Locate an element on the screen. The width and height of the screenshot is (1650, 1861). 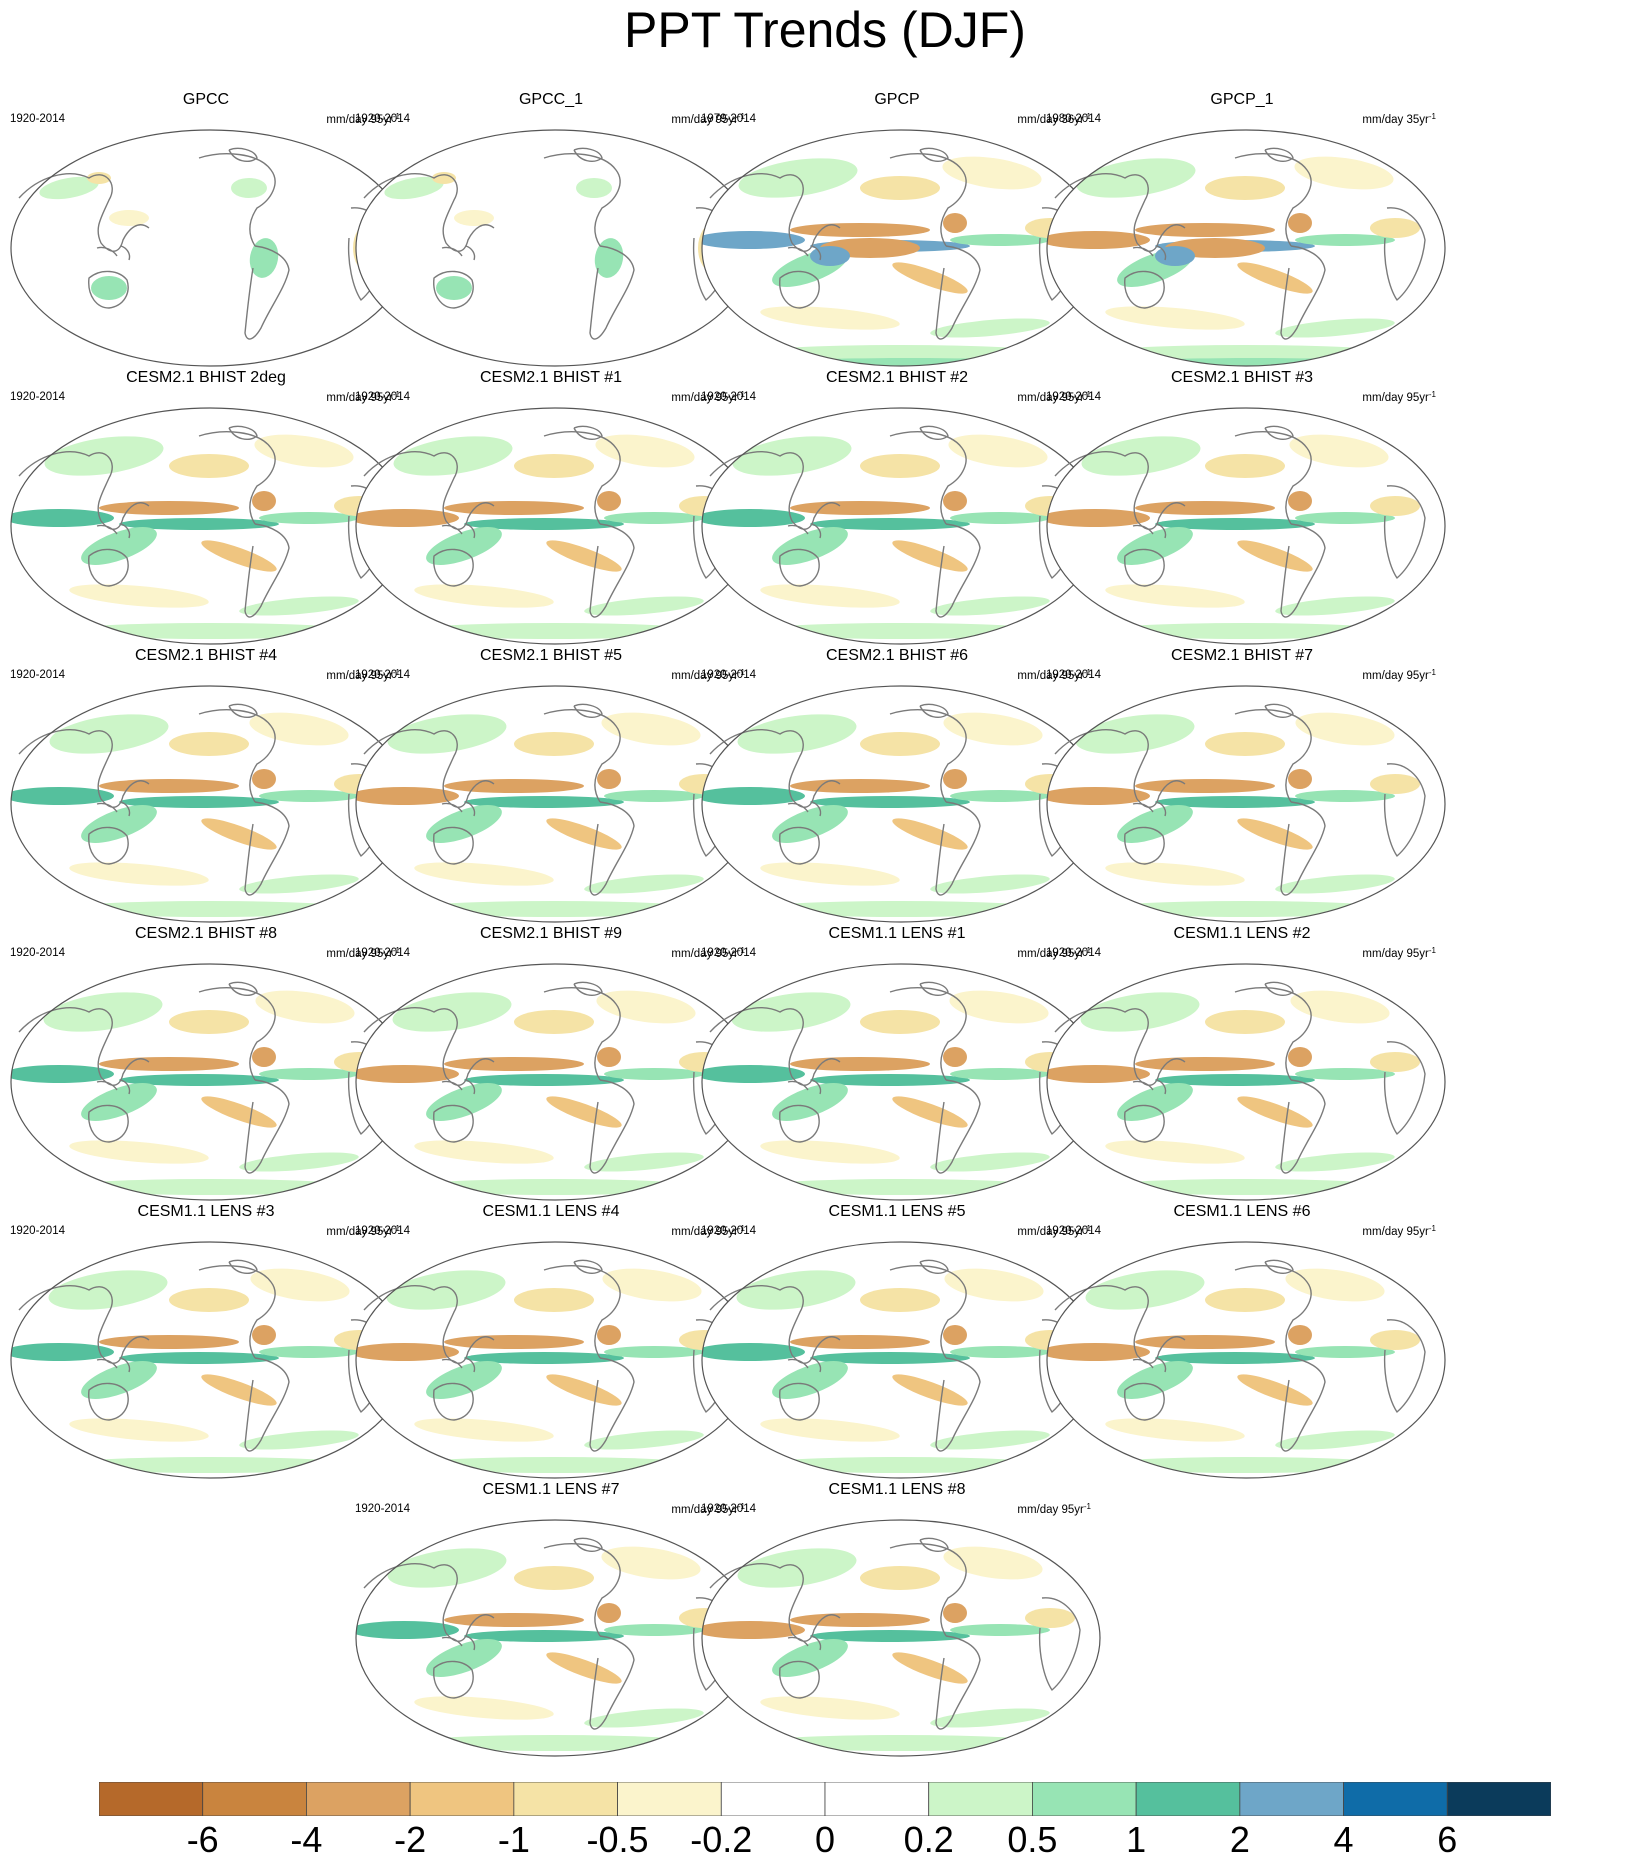
map-panel: CESM2.1 BHIST #5 1920-2014 mm/day 95yr-1 is located at coordinates (551, 785).